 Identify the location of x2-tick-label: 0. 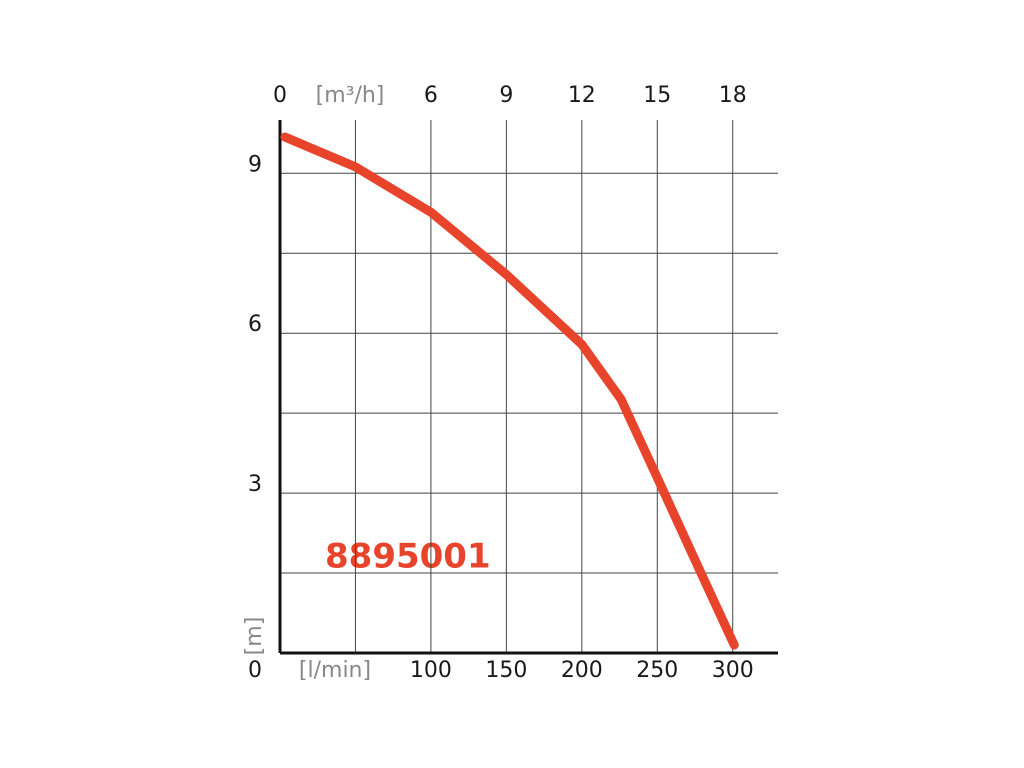
(280, 95).